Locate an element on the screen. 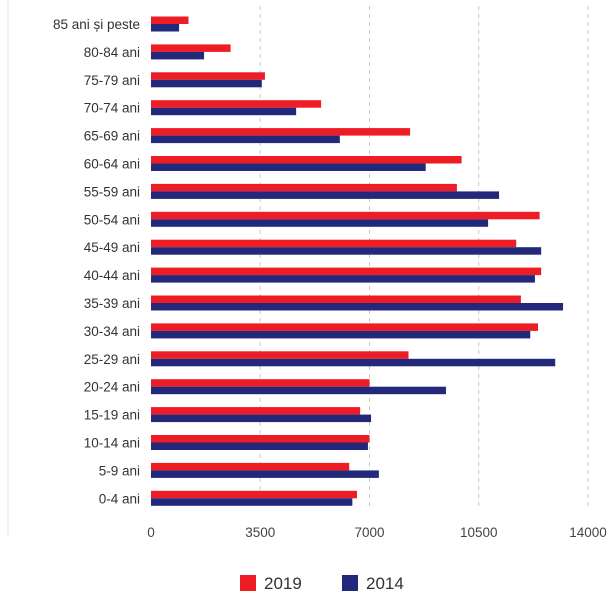  bar-2019-75-79-ani is located at coordinates (208, 76).